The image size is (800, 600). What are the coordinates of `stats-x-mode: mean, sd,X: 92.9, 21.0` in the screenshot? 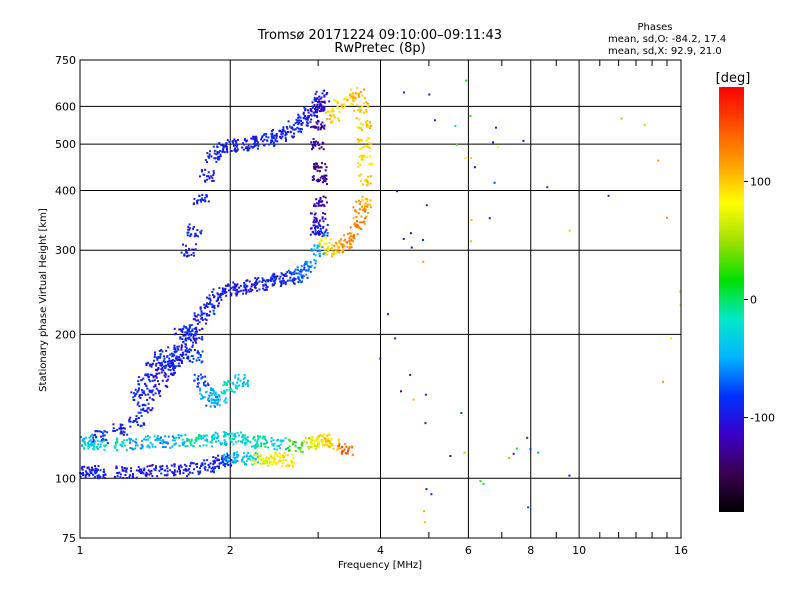 It's located at (665, 51).